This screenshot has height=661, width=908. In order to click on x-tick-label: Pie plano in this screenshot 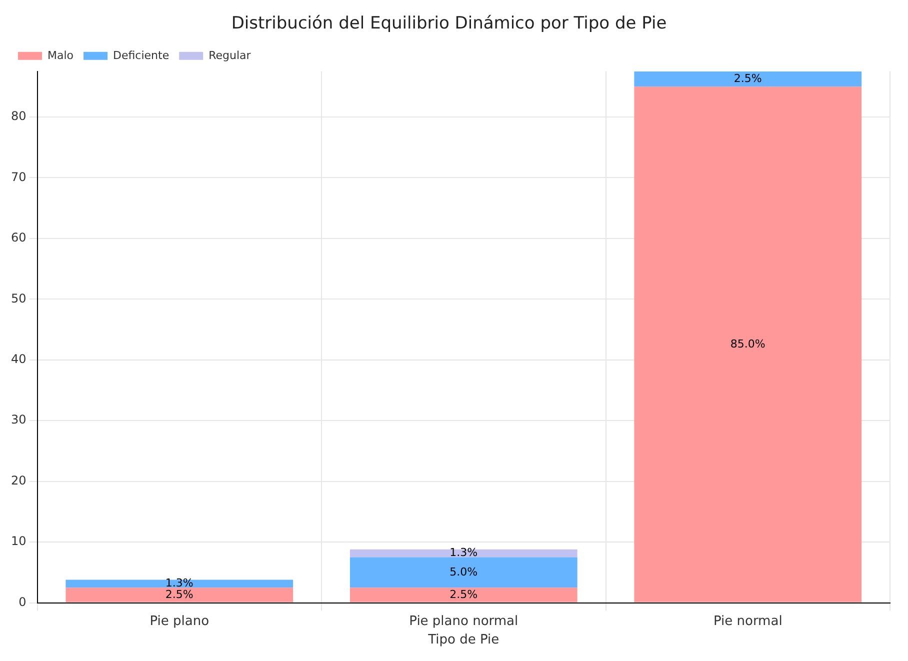, I will do `click(180, 621)`.